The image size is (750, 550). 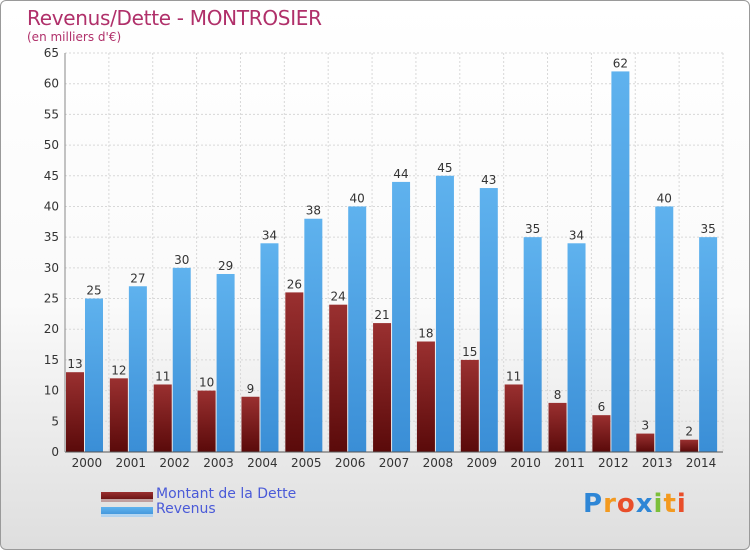 I want to click on x-tick-label: 2010, so click(x=525, y=463).